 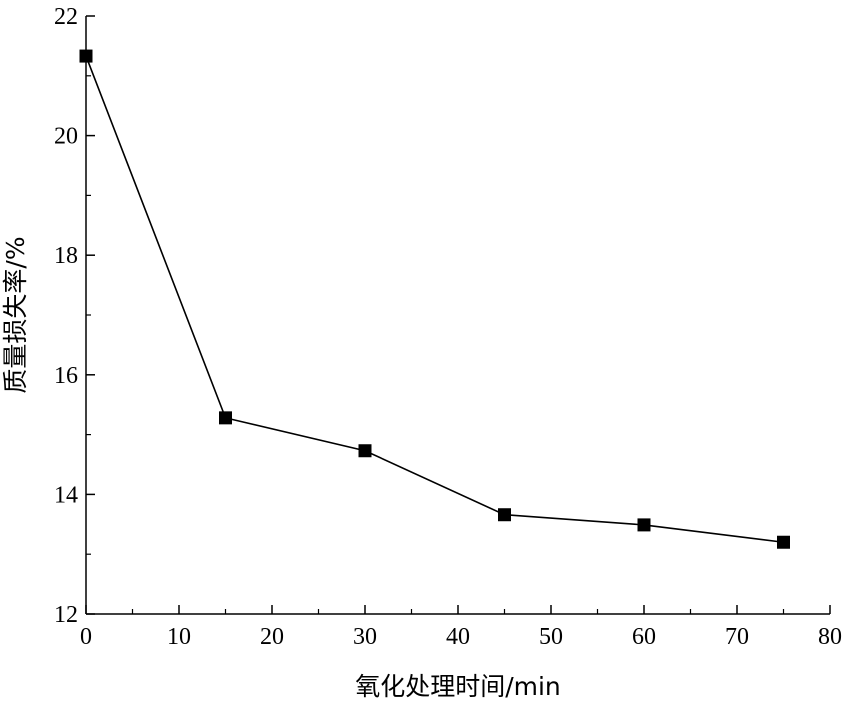 I want to click on x-tick-label: 30, so click(x=365, y=637).